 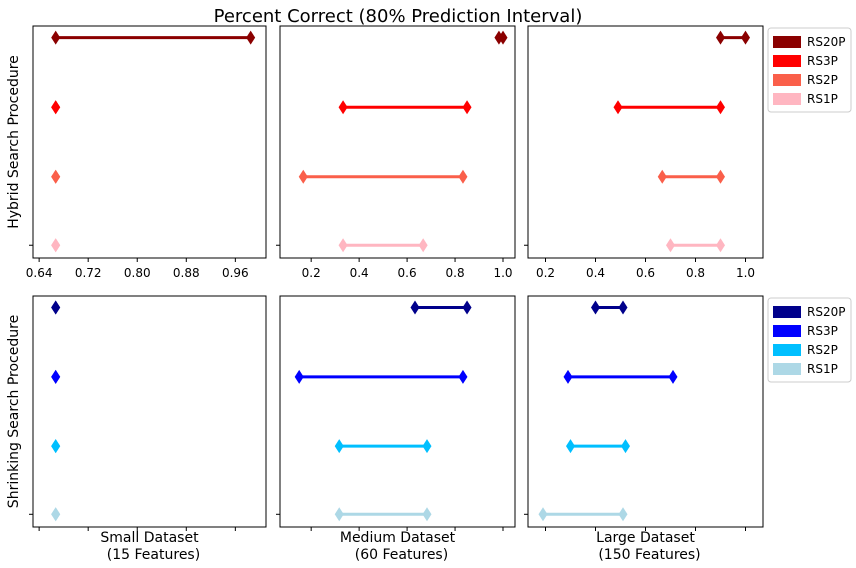 I want to click on panel-r1-c1, so click(x=396, y=413).